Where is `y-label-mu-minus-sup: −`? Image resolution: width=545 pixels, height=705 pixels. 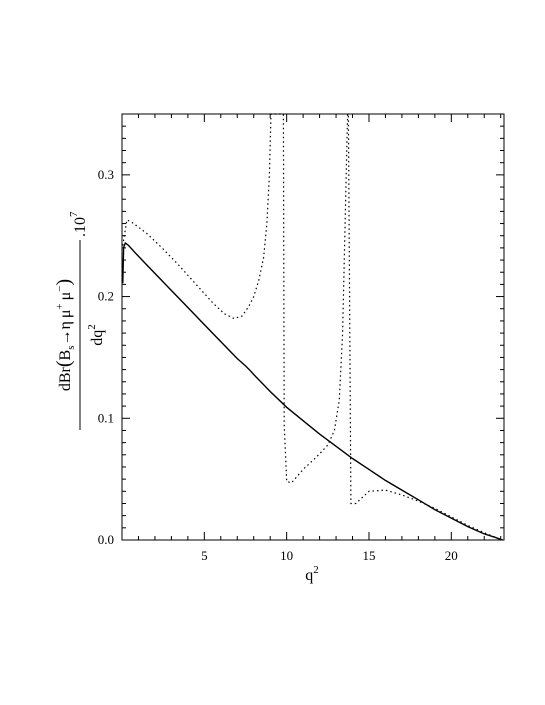 y-label-mu-minus-sup: − is located at coordinates (60, 289).